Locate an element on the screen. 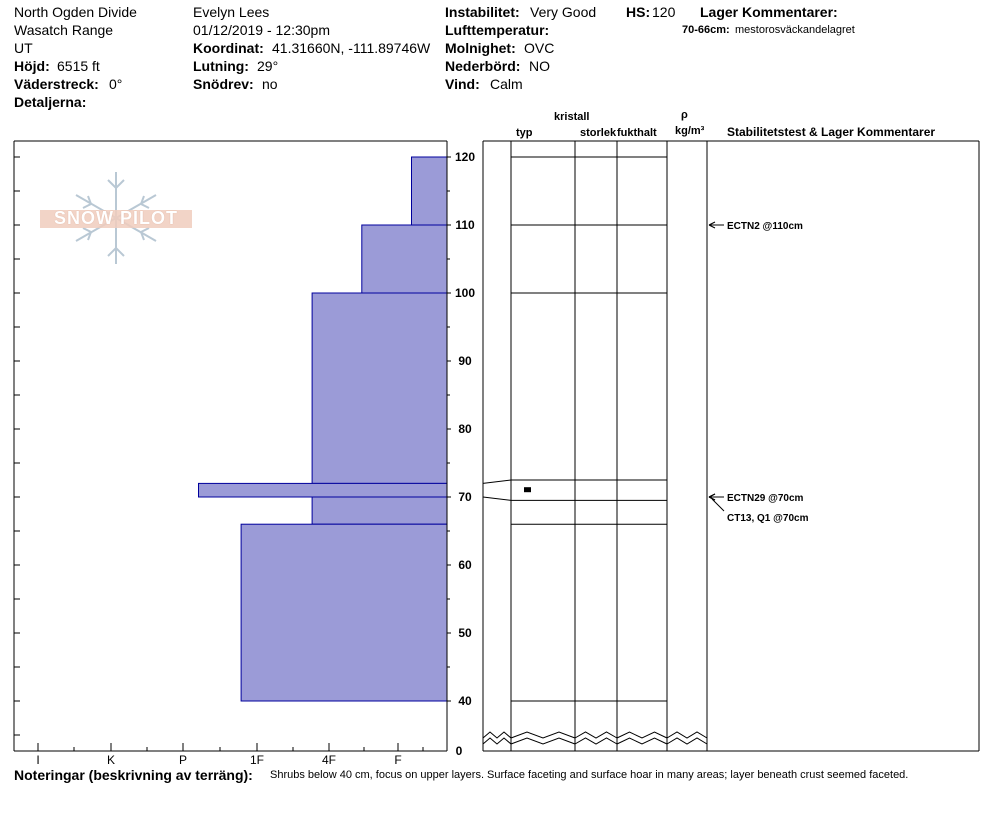 This screenshot has height=840, width=994. depth-tick-label: 120 is located at coordinates (465, 157).